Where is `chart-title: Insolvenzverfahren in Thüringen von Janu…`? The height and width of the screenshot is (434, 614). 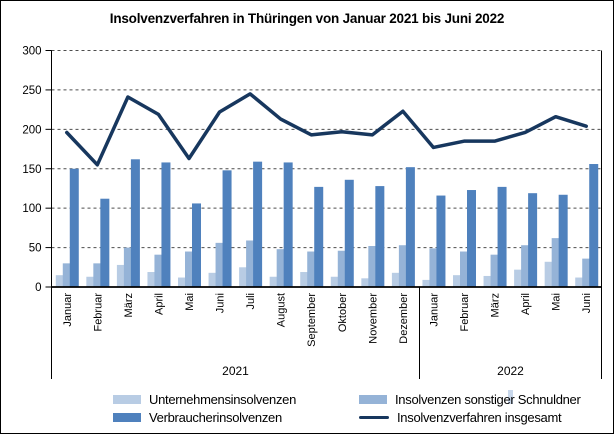
chart-title: Insolvenzverfahren in Thüringen von Janu… is located at coordinates (307, 18).